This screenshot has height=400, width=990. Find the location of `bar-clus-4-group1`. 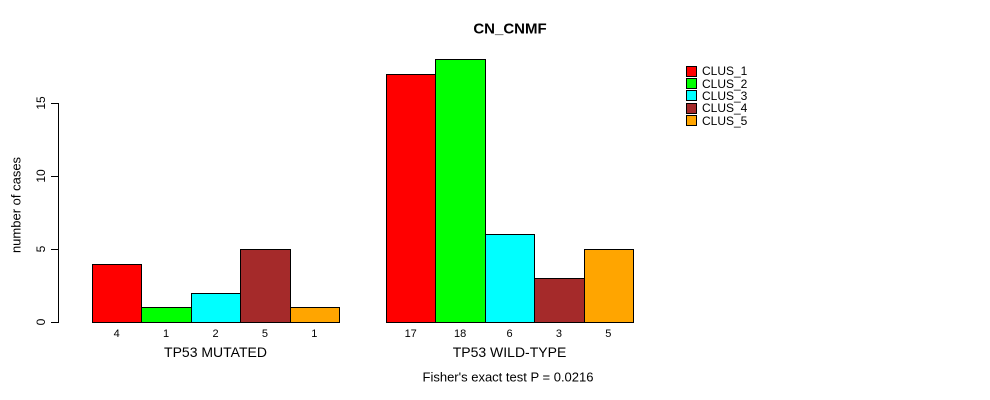

bar-clus-4-group1 is located at coordinates (265, 286).